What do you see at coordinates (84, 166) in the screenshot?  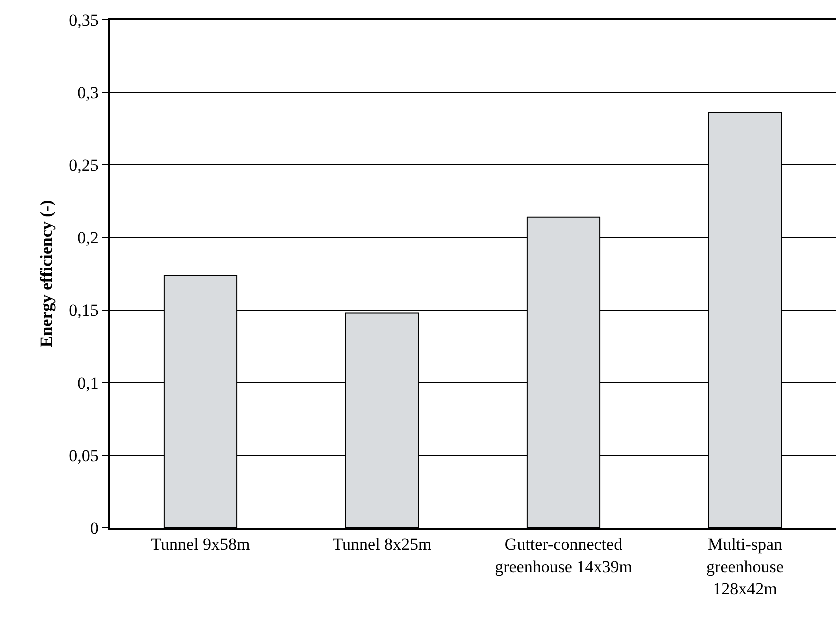 I see `y-tick-label: 0,25` at bounding box center [84, 166].